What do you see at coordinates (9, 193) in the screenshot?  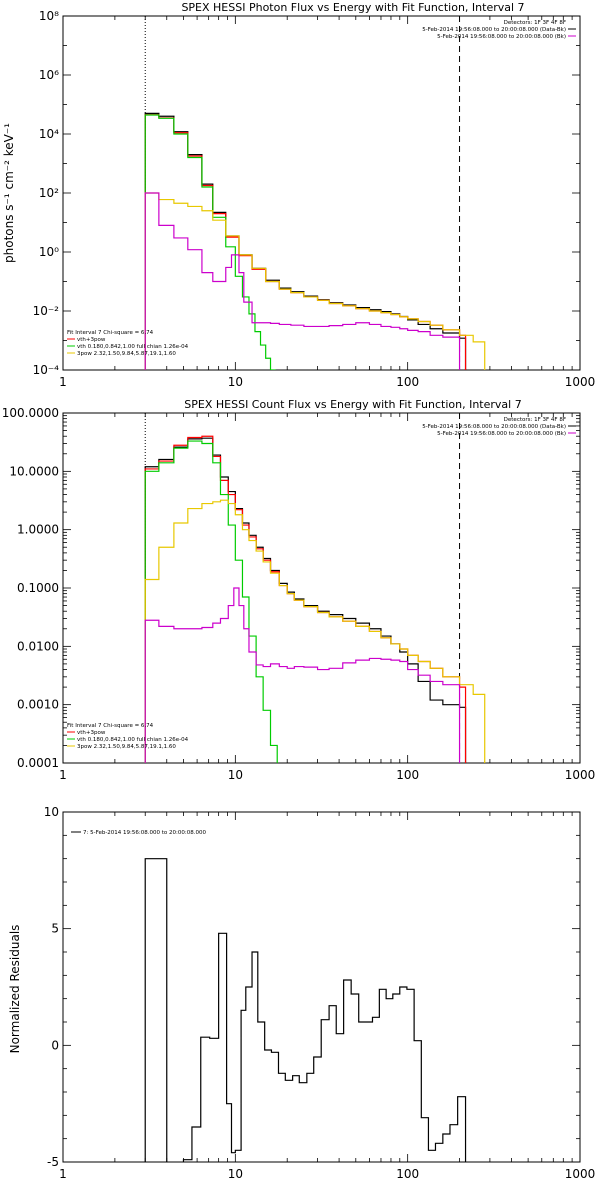 I see `photon-y-axis-label: photons s⁻¹ cm⁻² keV⁻¹` at bounding box center [9, 193].